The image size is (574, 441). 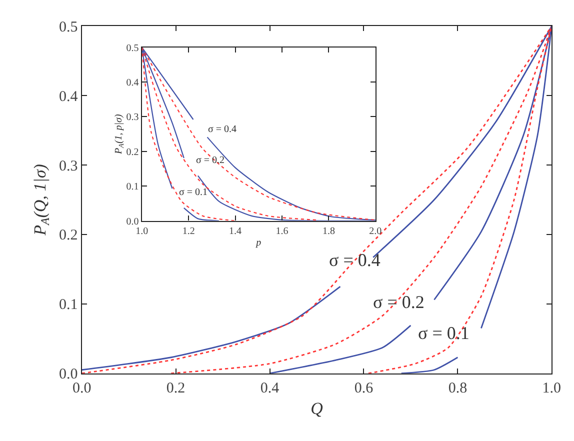 What do you see at coordinates (176, 388) in the screenshot?
I see `x-tick-label: 0.2` at bounding box center [176, 388].